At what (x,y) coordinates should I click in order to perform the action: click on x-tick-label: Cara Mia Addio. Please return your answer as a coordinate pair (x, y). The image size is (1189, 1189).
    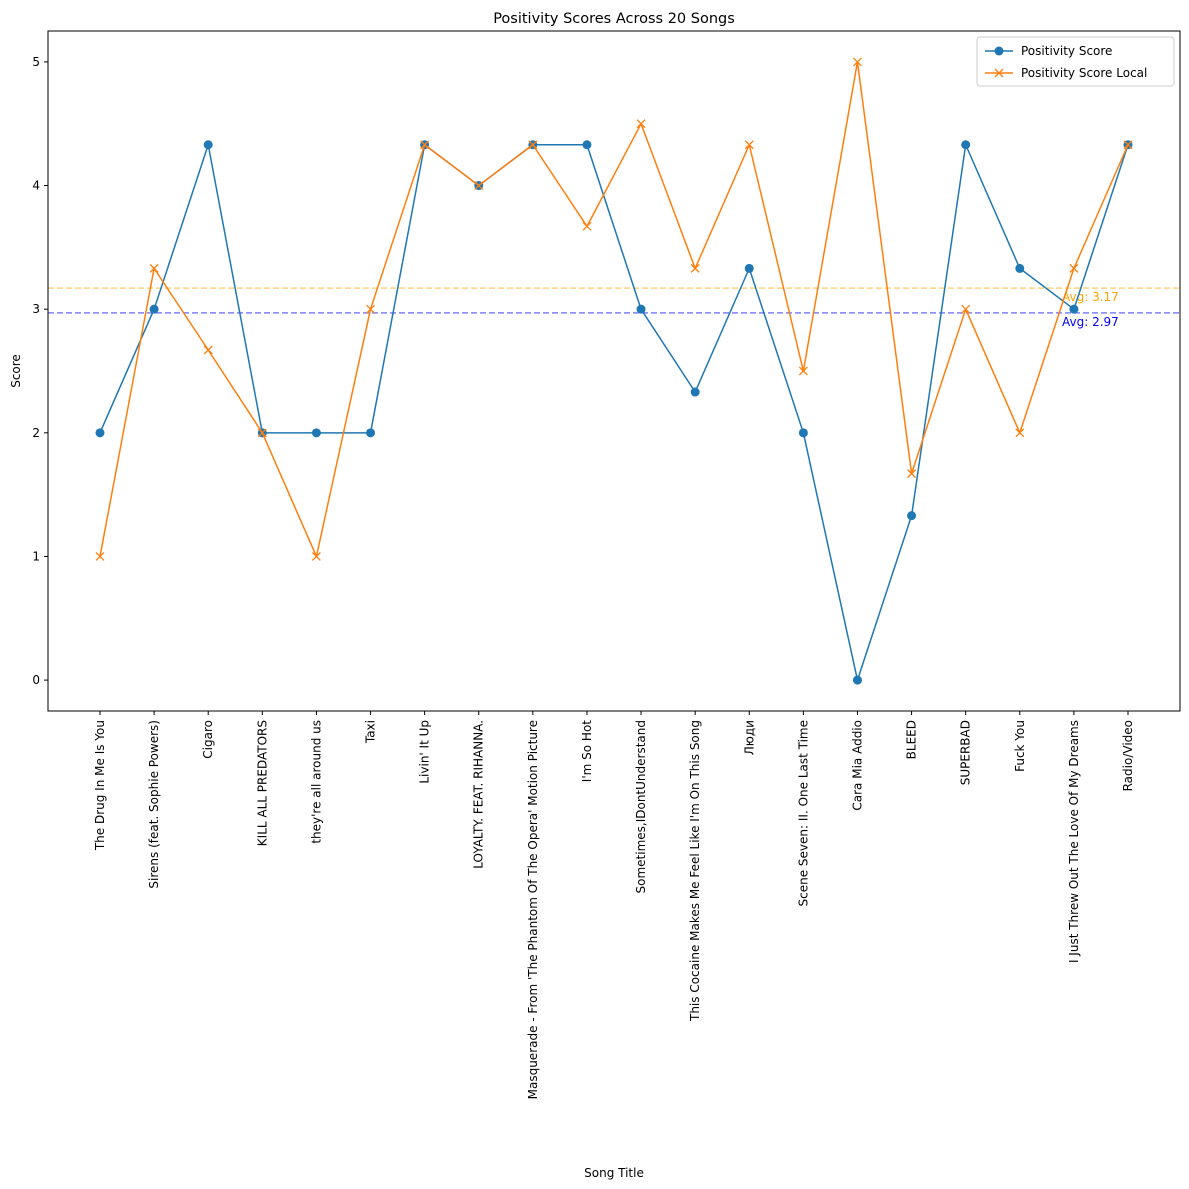
    Looking at the image, I should click on (857, 765).